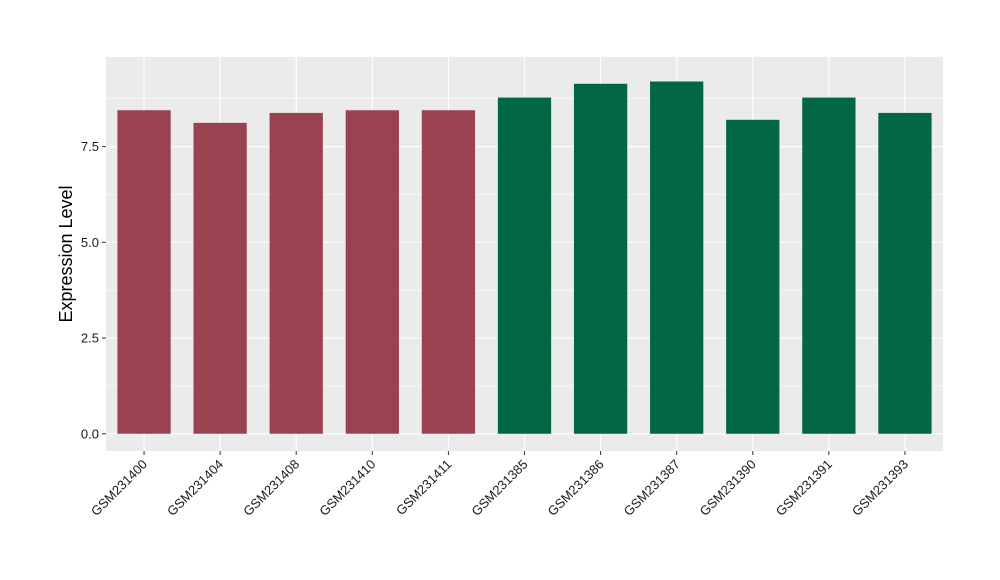 This screenshot has width=1000, height=580. I want to click on x-tick-label: GSM231393, so click(880, 488).